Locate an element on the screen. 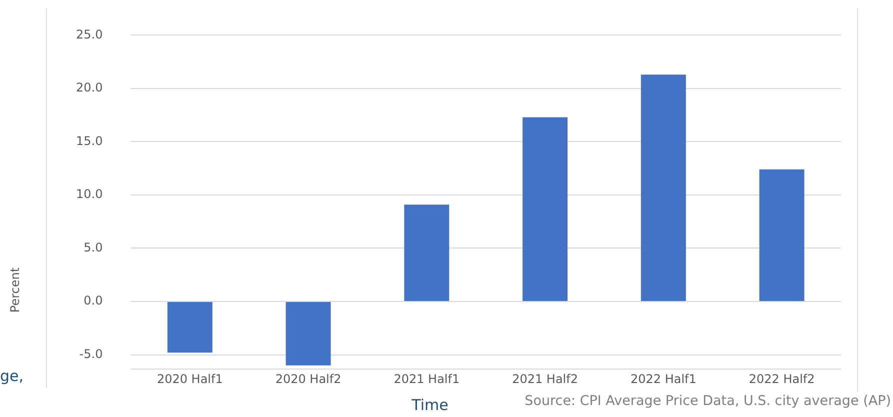 This screenshot has height=417, width=893. text: ge, is located at coordinates (12, 376).